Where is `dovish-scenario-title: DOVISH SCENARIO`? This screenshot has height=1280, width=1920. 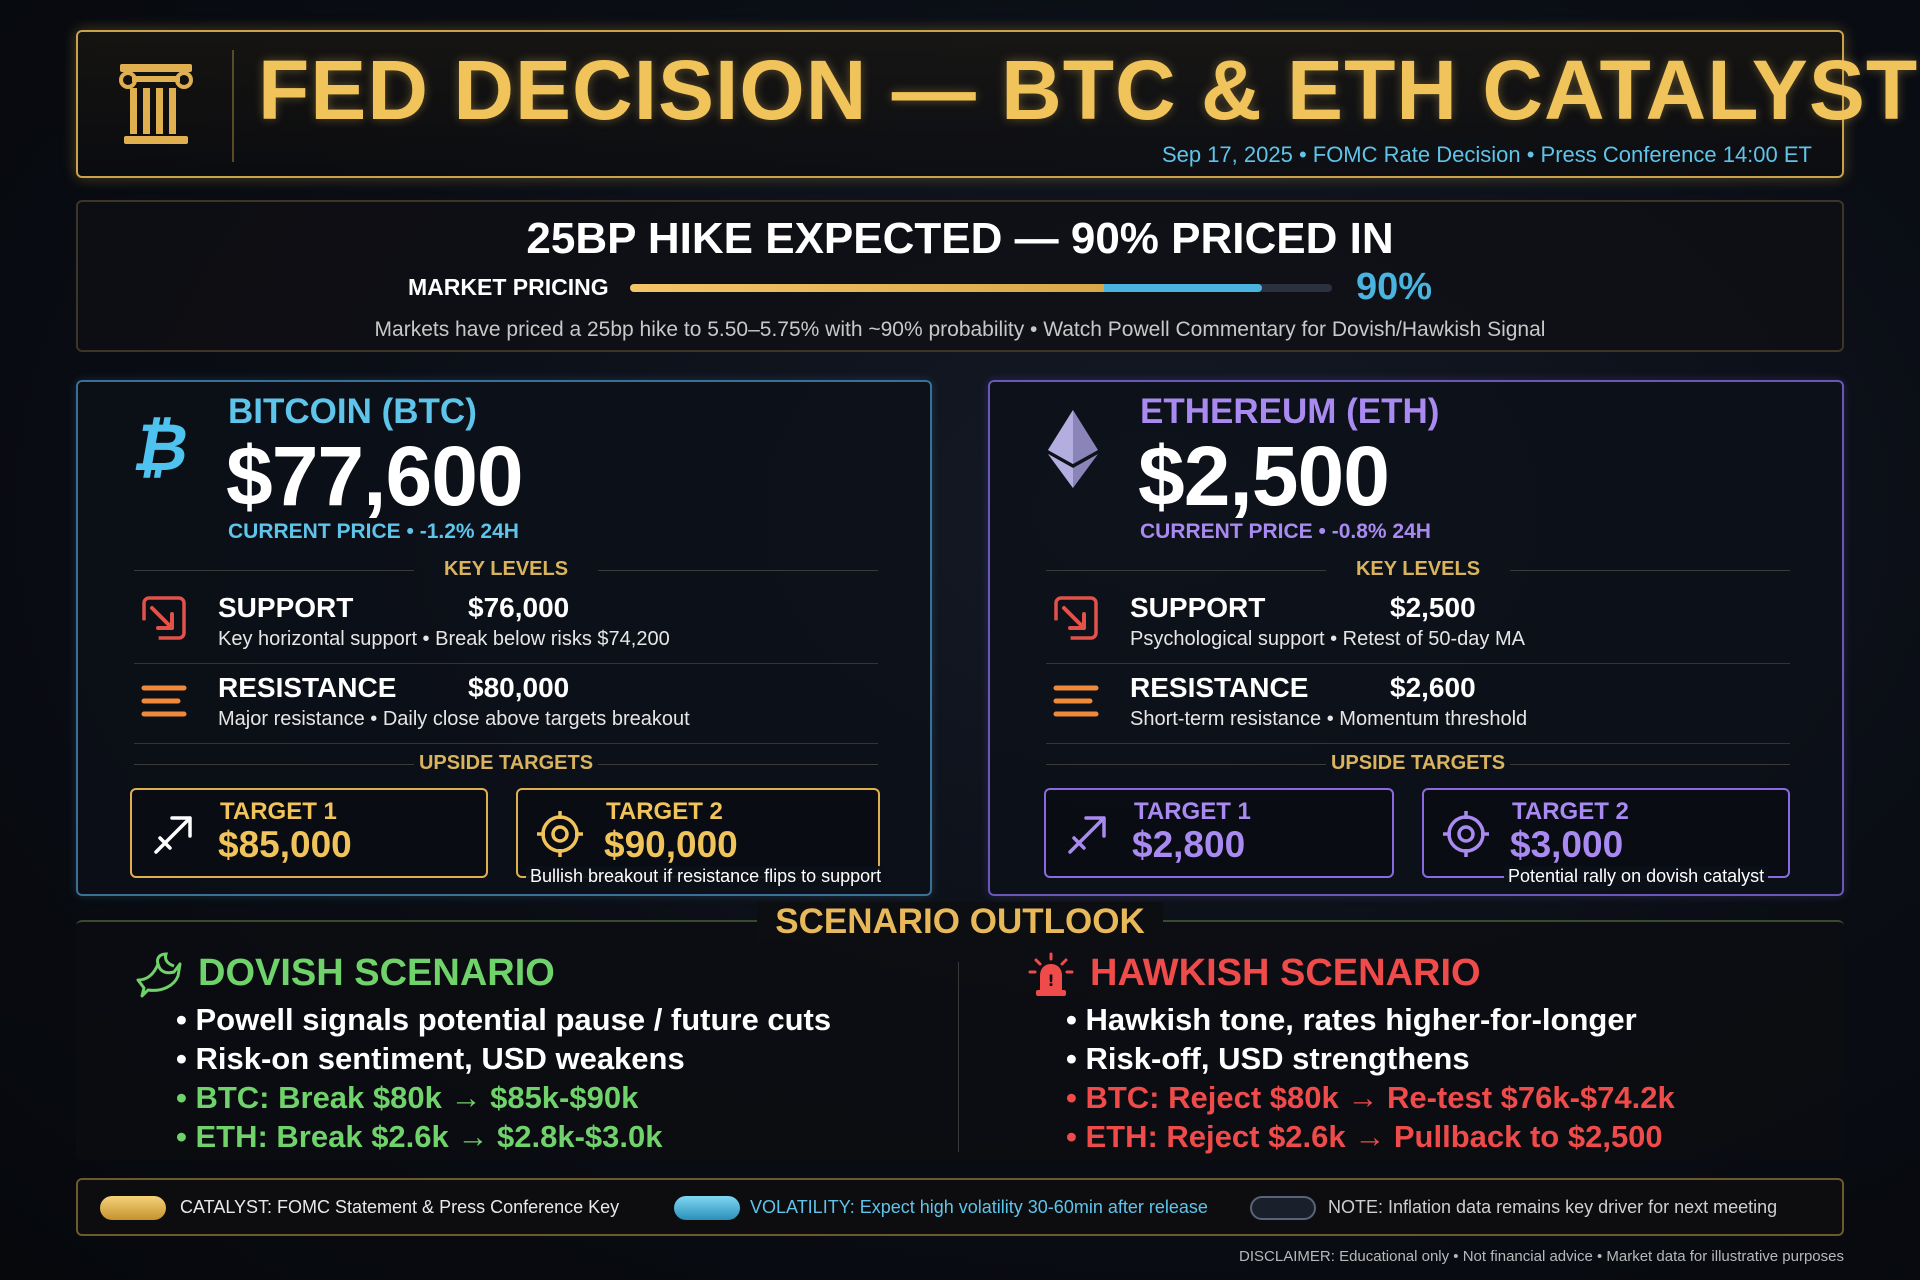 dovish-scenario-title: DOVISH SCENARIO is located at coordinates (376, 973).